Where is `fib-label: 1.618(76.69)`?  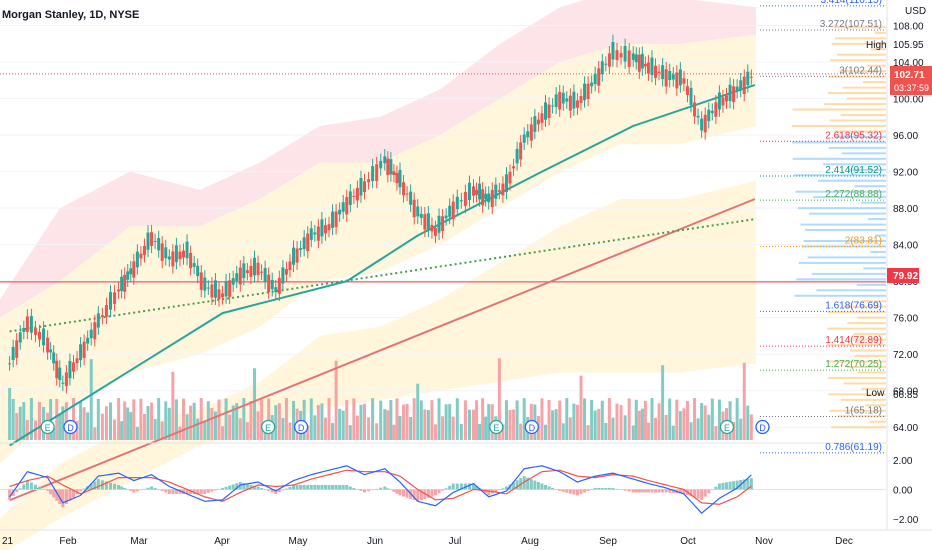 fib-label: 1.618(76.69) is located at coordinates (853, 305).